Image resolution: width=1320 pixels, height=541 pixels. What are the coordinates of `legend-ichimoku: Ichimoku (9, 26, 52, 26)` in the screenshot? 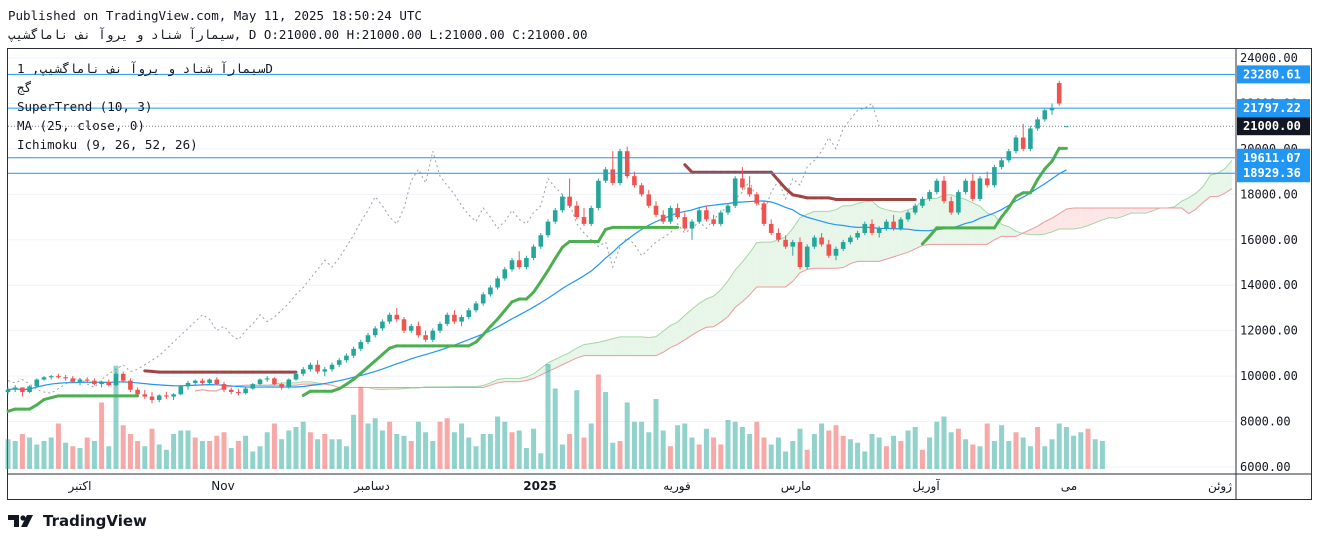 It's located at (107, 144).